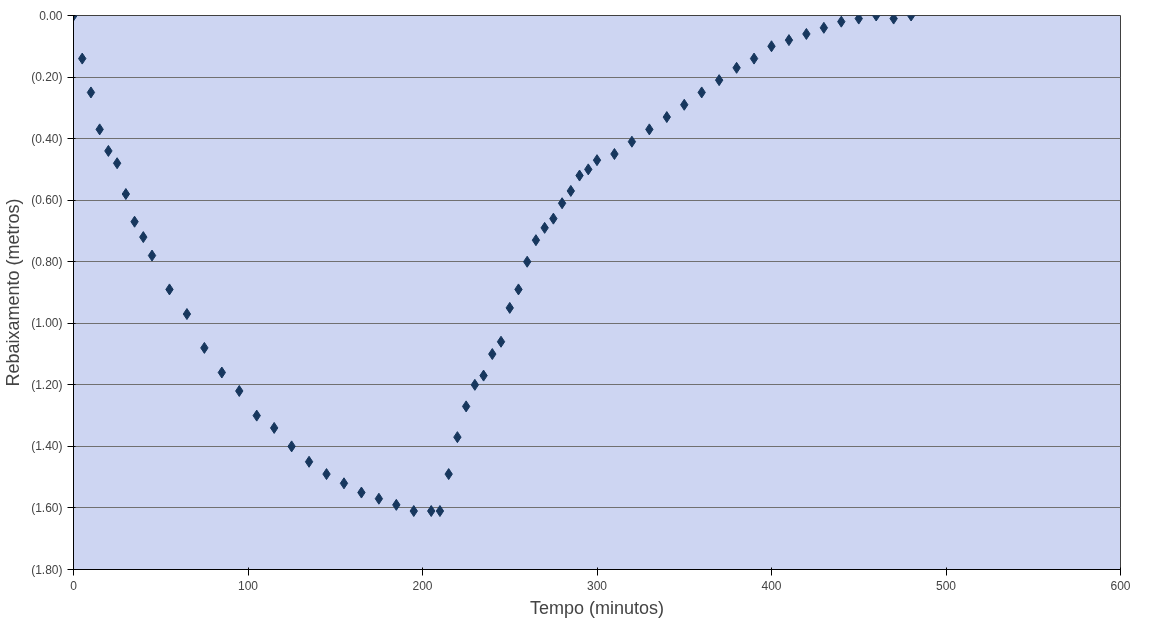 Image resolution: width=1161 pixels, height=631 pixels. Describe the element at coordinates (47, 261) in the screenshot. I see `y-tick-label: (0.80)` at that location.